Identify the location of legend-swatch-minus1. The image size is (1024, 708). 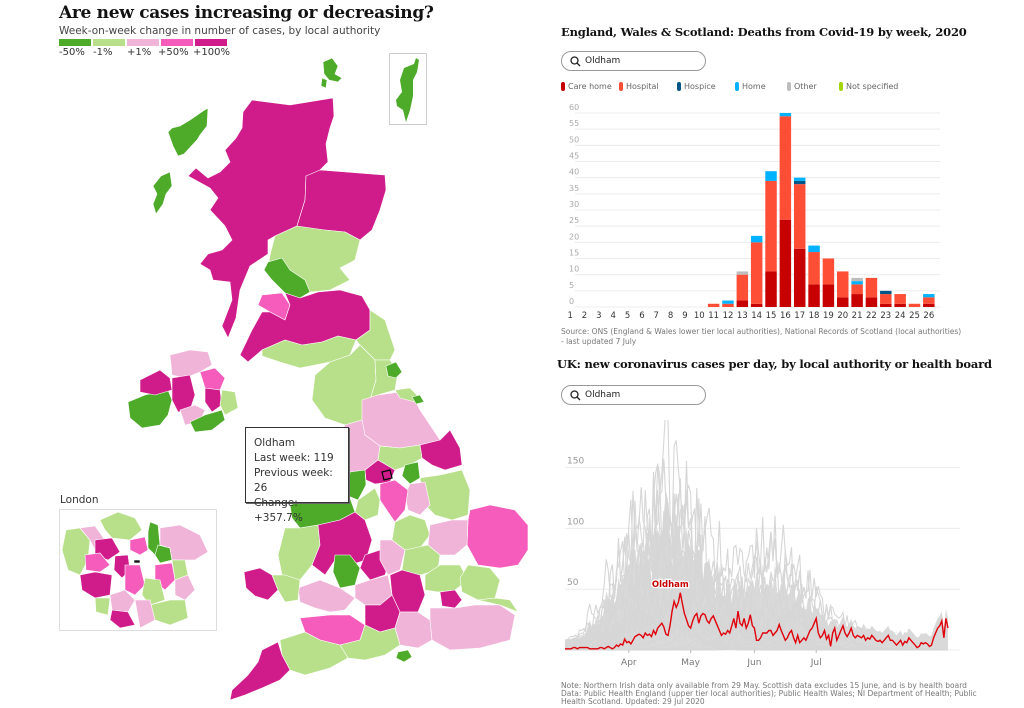
(109, 42).